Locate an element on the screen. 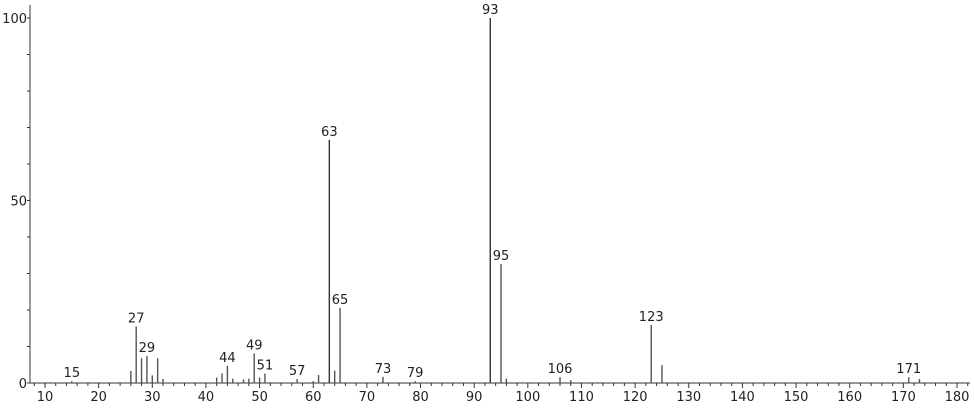 This screenshot has width=974, height=410. x-tick-label: 130 is located at coordinates (688, 397).